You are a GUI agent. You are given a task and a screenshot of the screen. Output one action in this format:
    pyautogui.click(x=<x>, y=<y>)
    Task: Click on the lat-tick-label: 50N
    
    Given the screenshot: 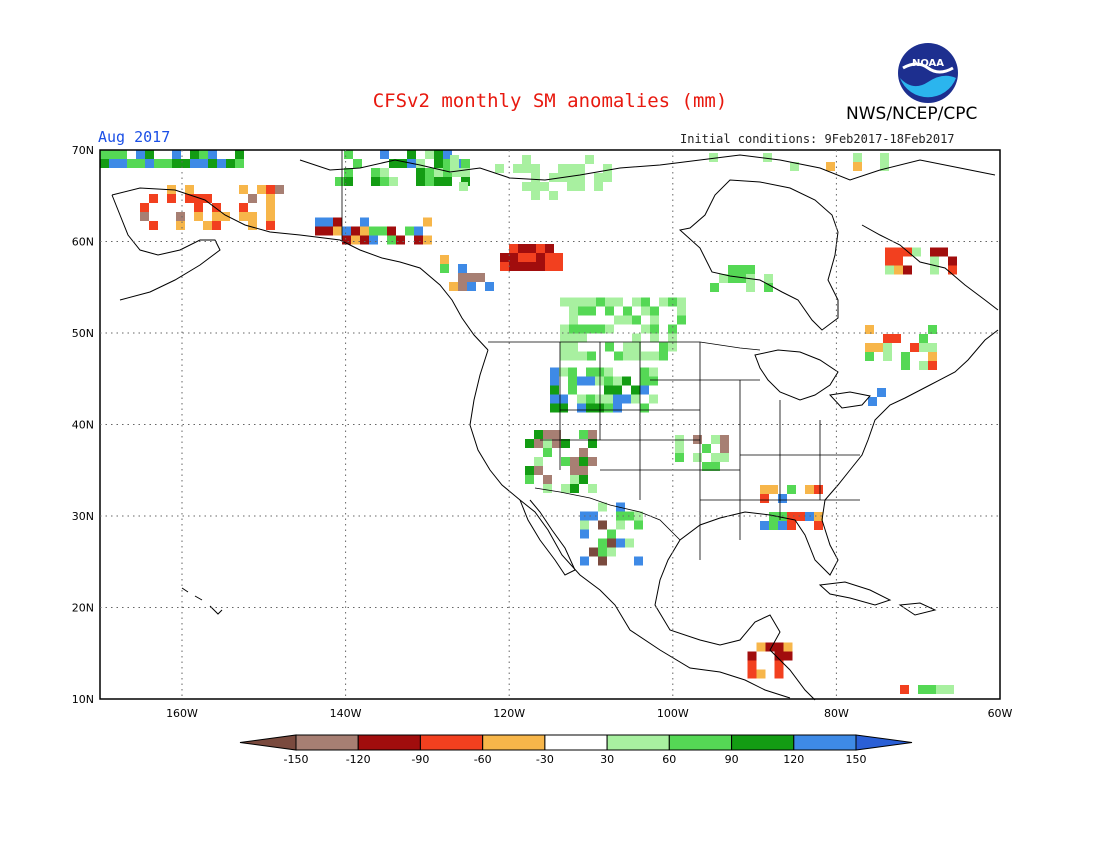 What is the action you would take?
    pyautogui.click(x=83, y=333)
    